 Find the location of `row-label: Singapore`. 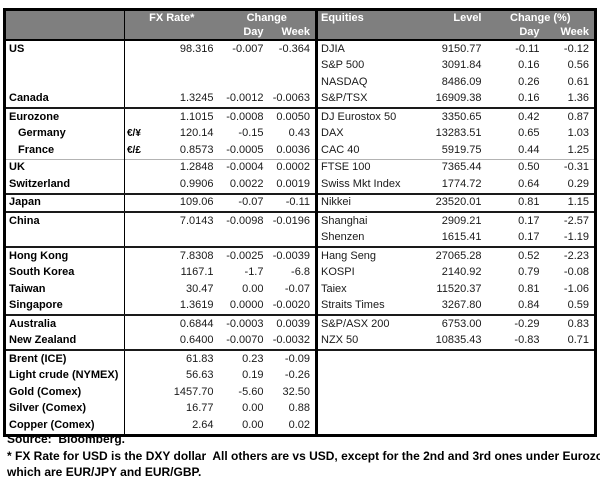

row-label: Singapore is located at coordinates (64, 306).